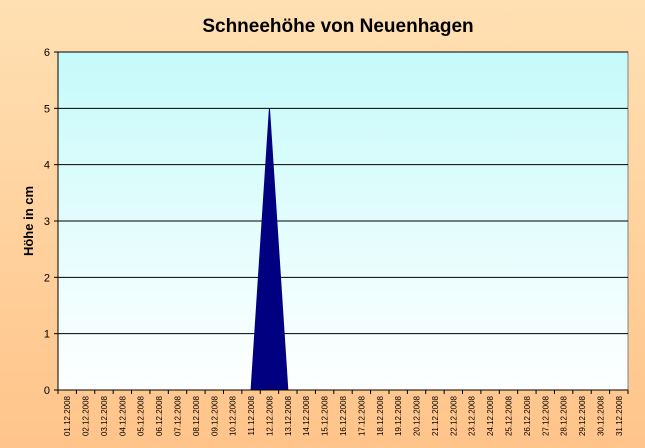 The height and width of the screenshot is (448, 645). What do you see at coordinates (122, 415) in the screenshot?
I see `x-tick-label-4: 04.12.2008` at bounding box center [122, 415].